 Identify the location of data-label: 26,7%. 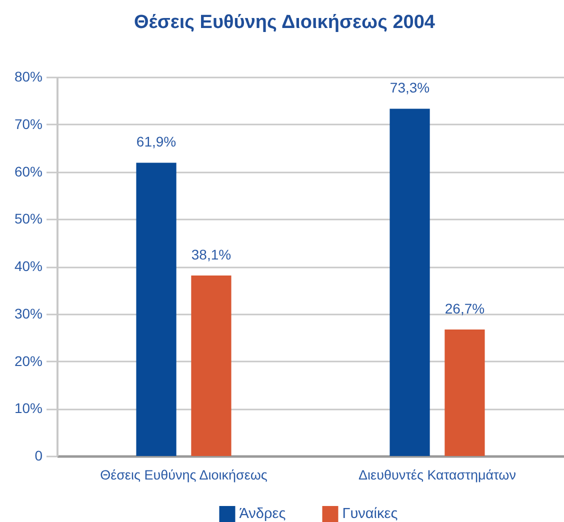
(464, 308).